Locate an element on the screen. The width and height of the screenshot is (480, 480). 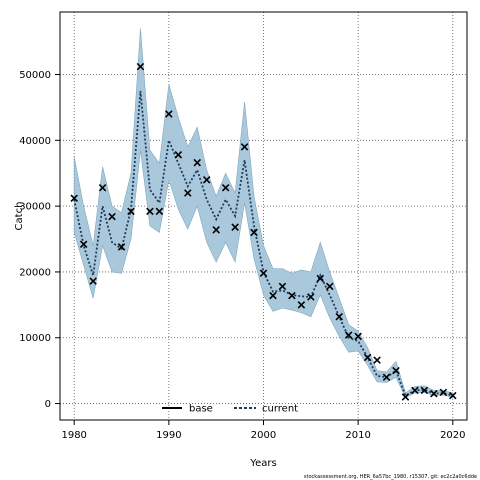
x-axis-label: Years is located at coordinates (262, 463).